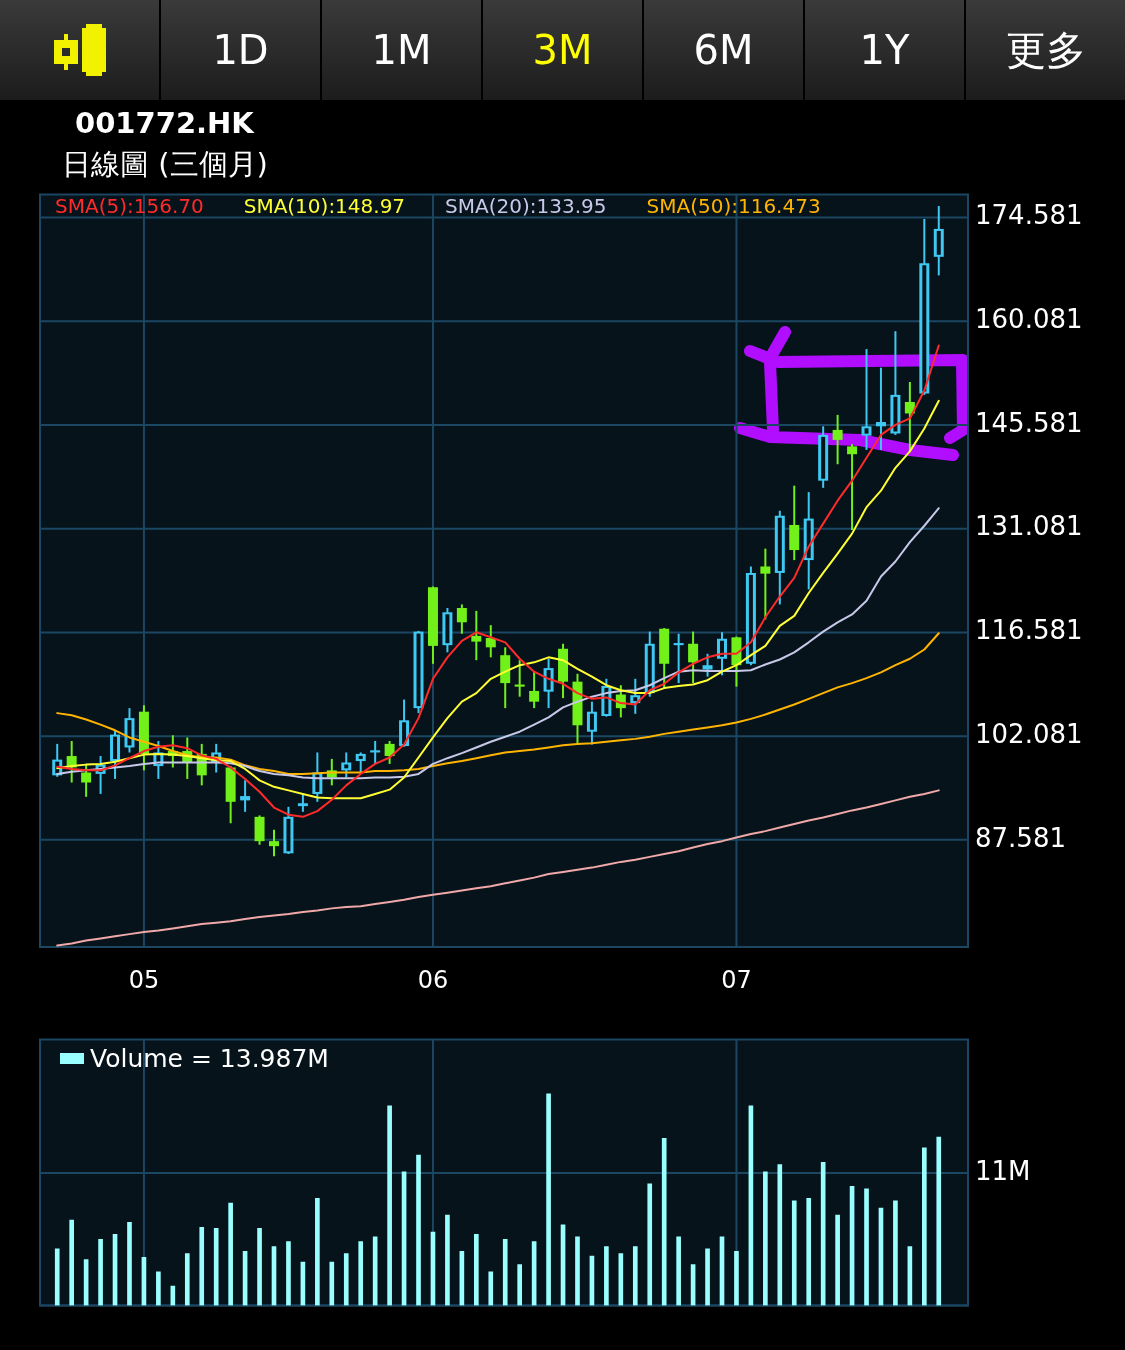 Image resolution: width=1125 pixels, height=1350 pixels. Describe the element at coordinates (562, 50) in the screenshot. I see `tab-button: 3M` at that location.